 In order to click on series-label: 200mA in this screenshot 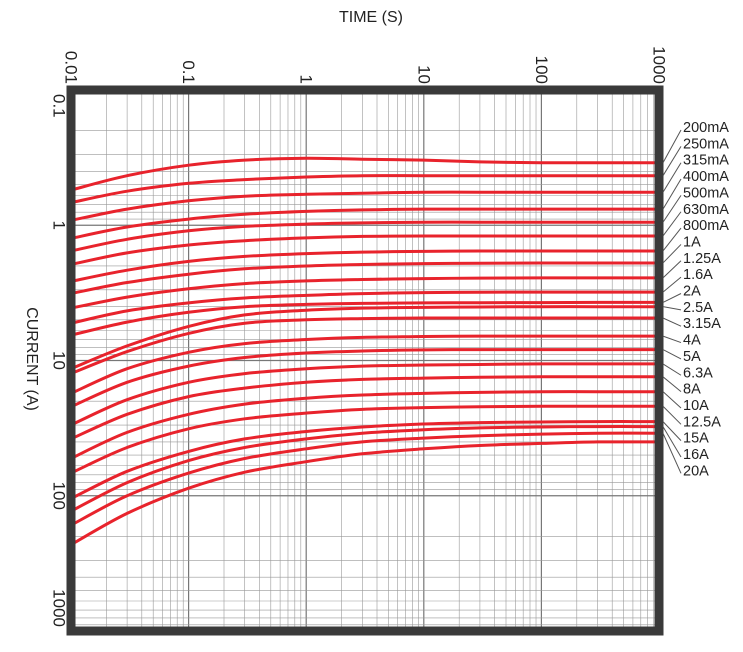, I will do `click(706, 128)`.